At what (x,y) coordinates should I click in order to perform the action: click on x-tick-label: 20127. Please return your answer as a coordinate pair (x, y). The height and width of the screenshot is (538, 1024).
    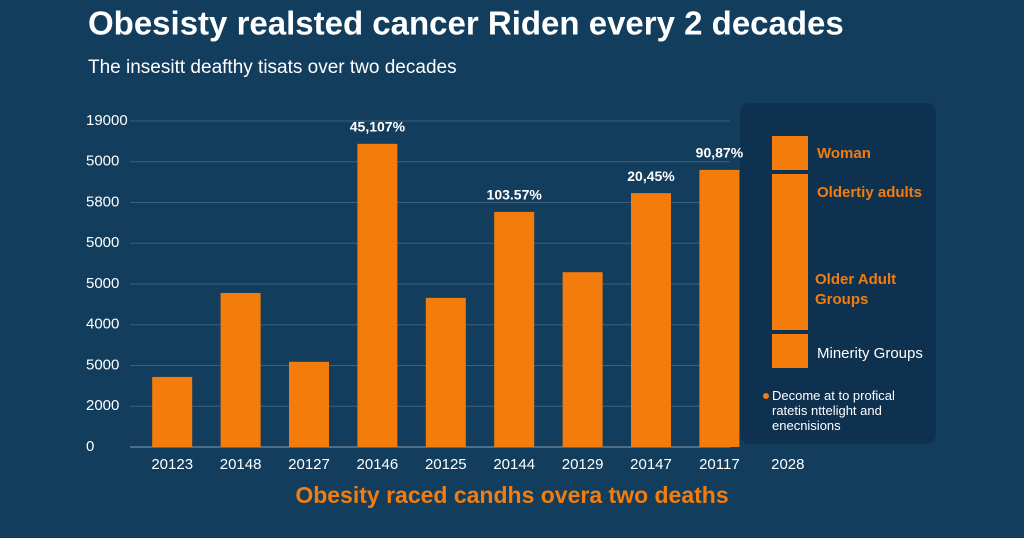
    Looking at the image, I should click on (309, 464).